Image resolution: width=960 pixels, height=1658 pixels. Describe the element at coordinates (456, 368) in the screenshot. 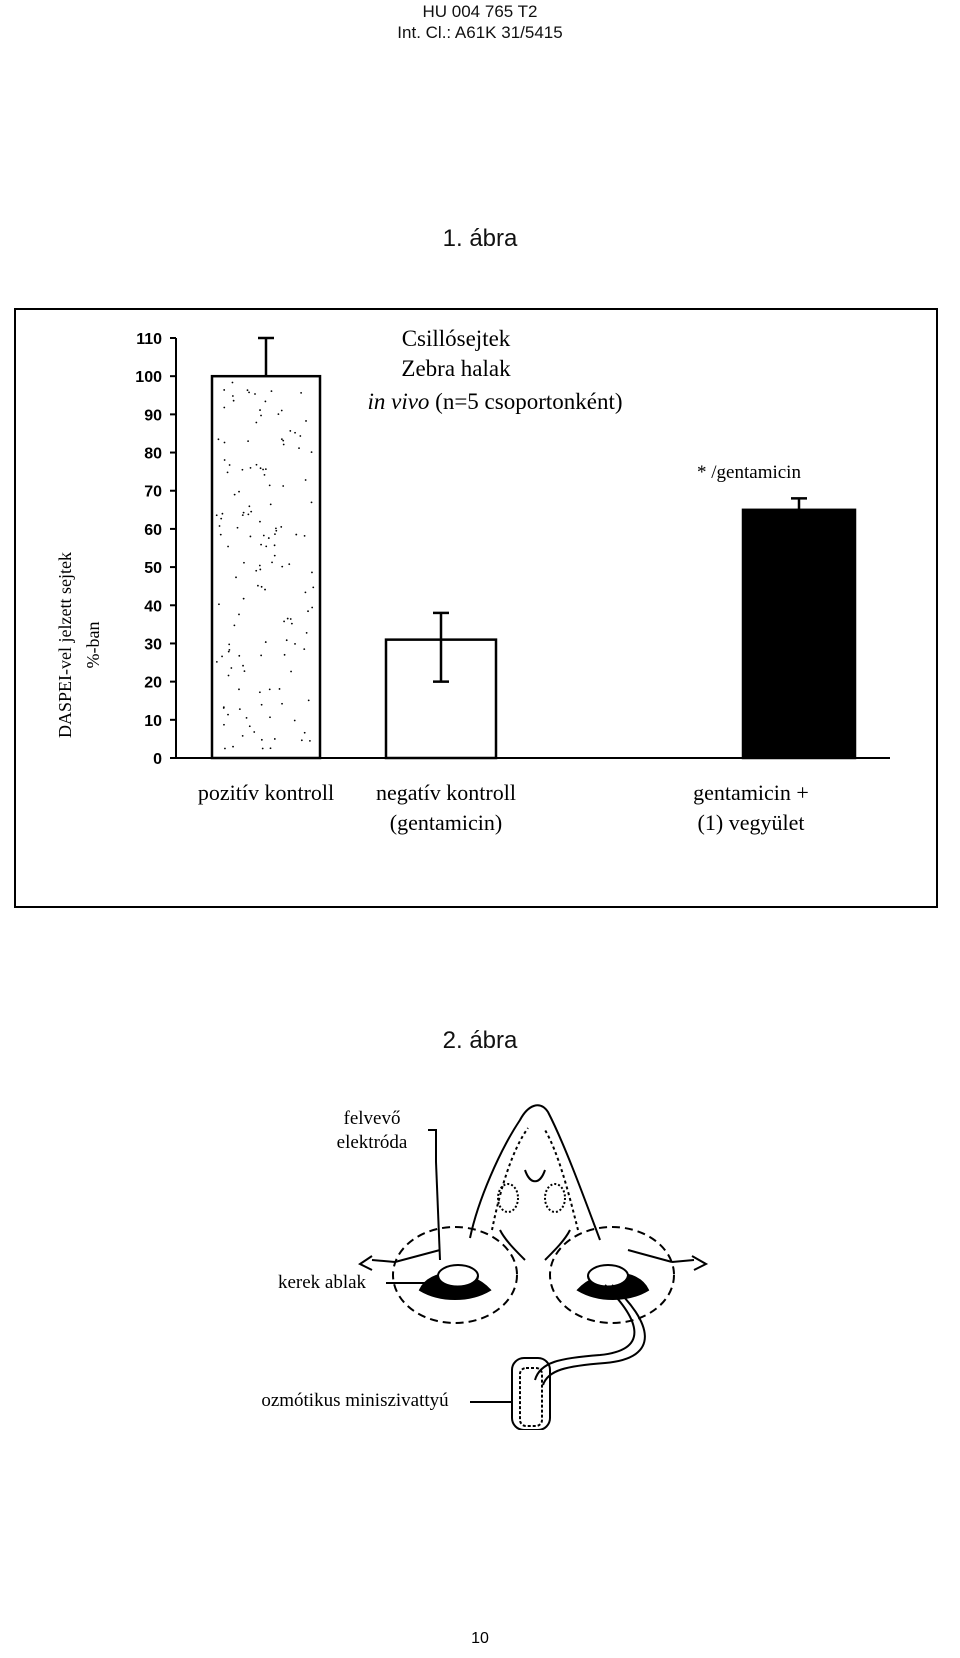

I see `chart-title-line2: Zebra halak` at that location.